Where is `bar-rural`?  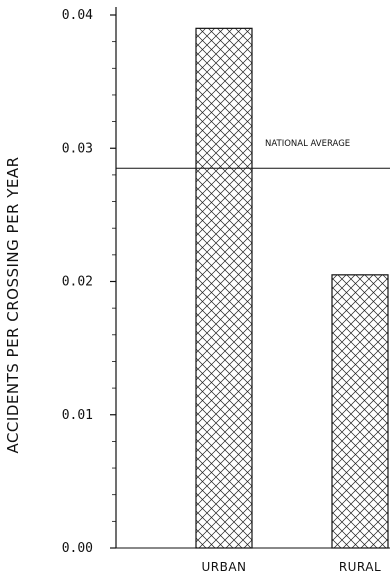 bar-rural is located at coordinates (360, 411).